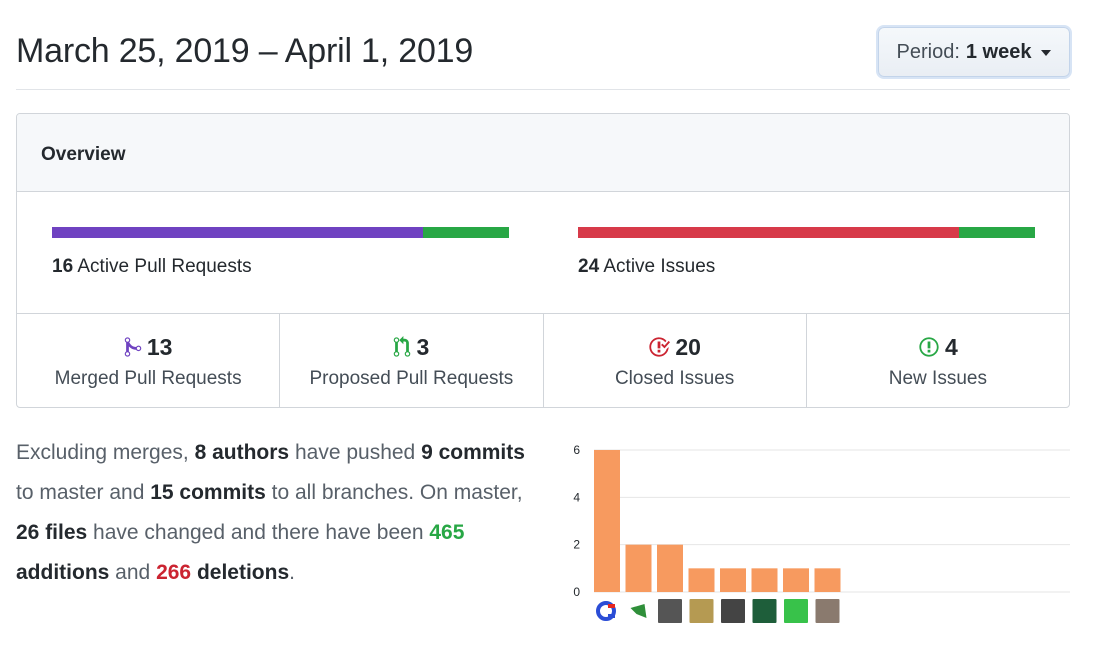 Image resolution: width=1100 pixels, height=654 pixels. Describe the element at coordinates (576, 450) in the screenshot. I see `y-tick-label: 6` at that location.